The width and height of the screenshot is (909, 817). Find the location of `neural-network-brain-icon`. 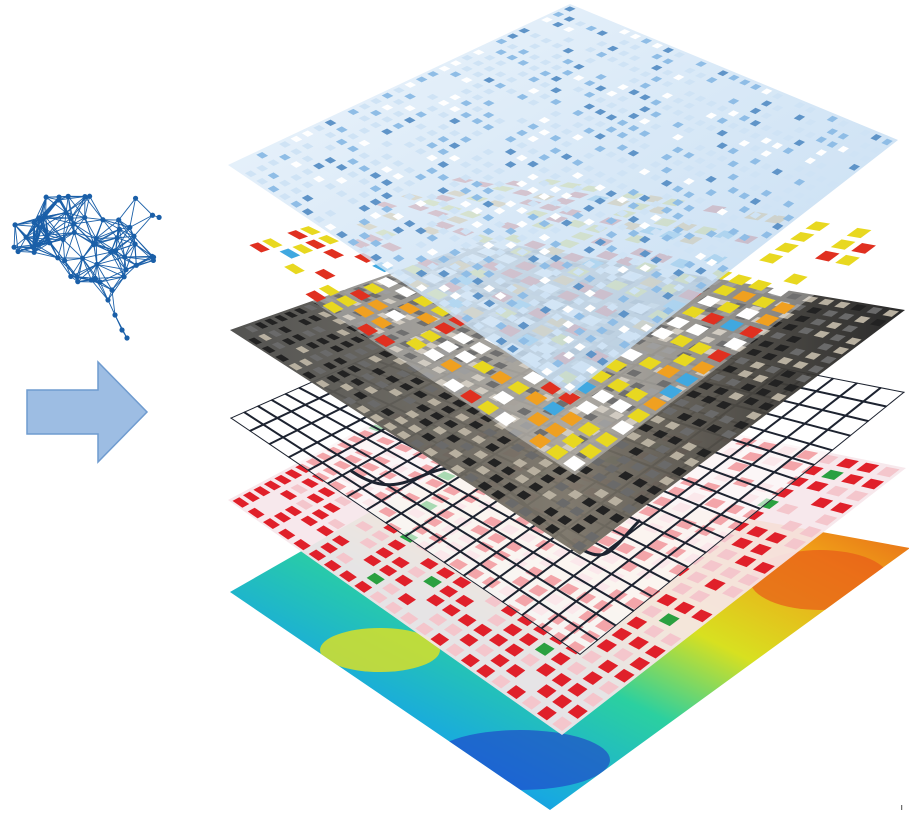

neural-network-brain-icon is located at coordinates (86, 267).